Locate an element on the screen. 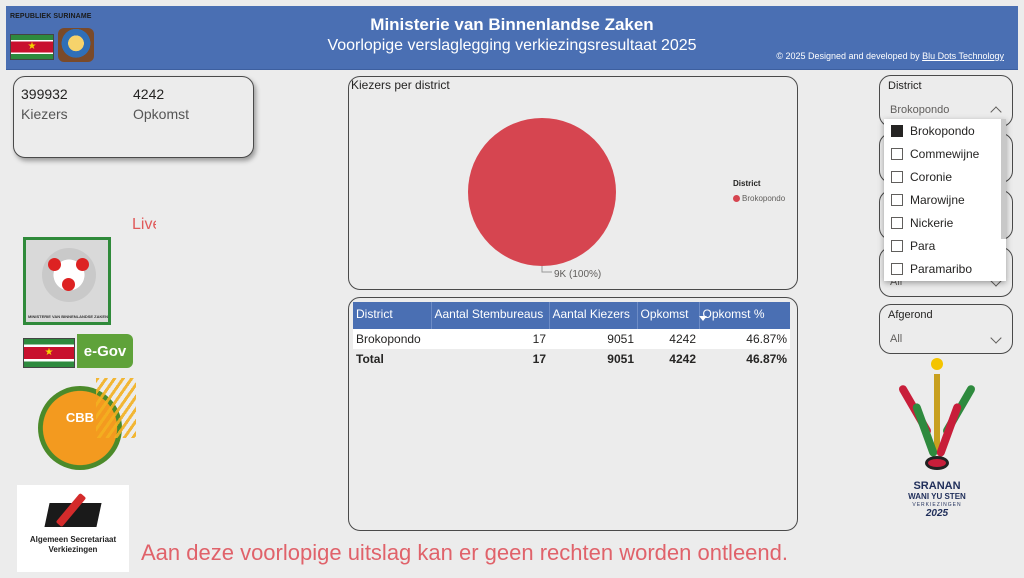 The height and width of the screenshot is (578, 1024). cell-stembureaus: 17 is located at coordinates (490, 339).